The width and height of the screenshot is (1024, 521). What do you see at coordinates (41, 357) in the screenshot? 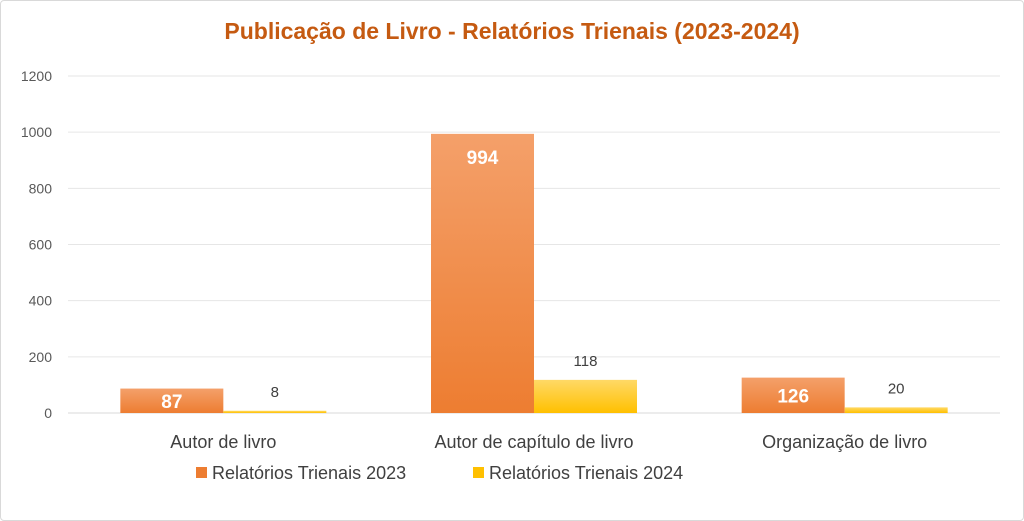
I see `y-tick-label-200: 200` at bounding box center [41, 357].